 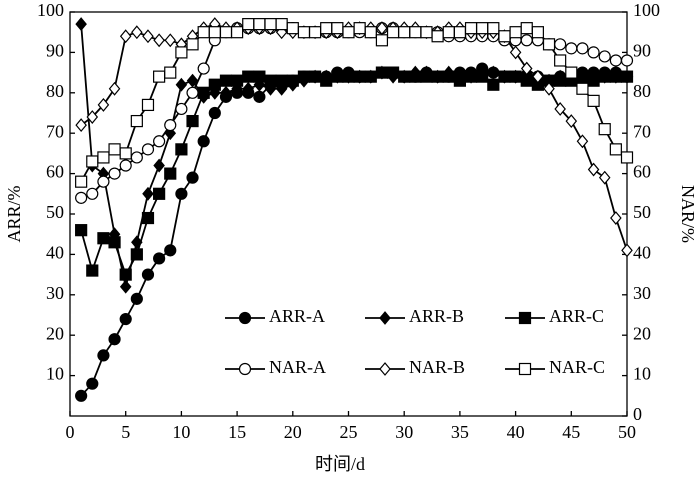 What do you see at coordinates (571, 432) in the screenshot?
I see `x-tick-label: 45` at bounding box center [571, 432].